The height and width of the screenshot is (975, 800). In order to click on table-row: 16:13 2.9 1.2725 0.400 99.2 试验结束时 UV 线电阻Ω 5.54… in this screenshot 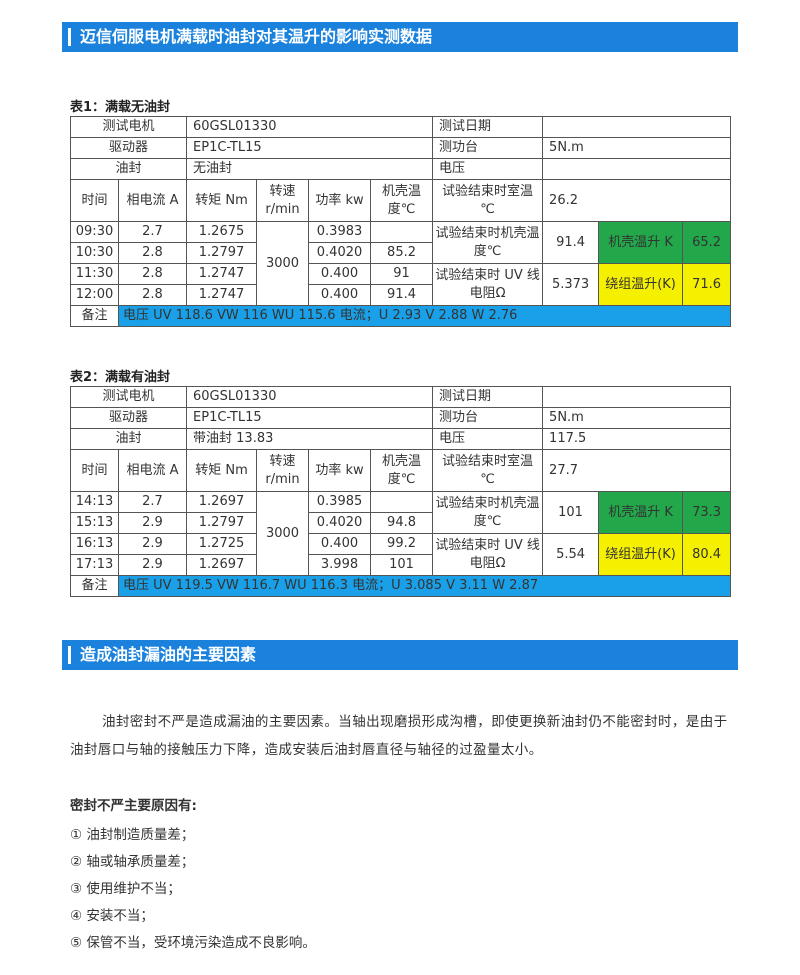, I will do `click(401, 554)`.